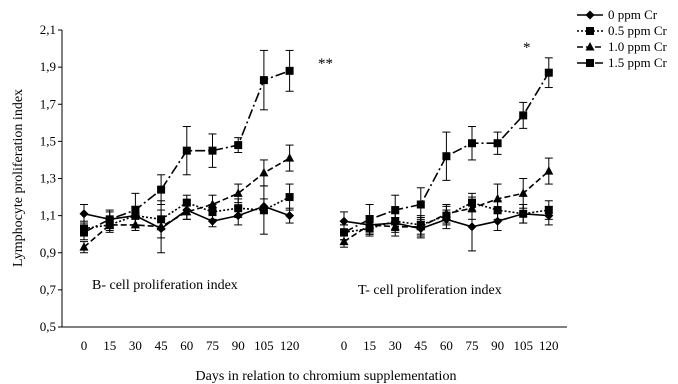  I want to click on y-tick-label: 0,9, so click(48, 252).